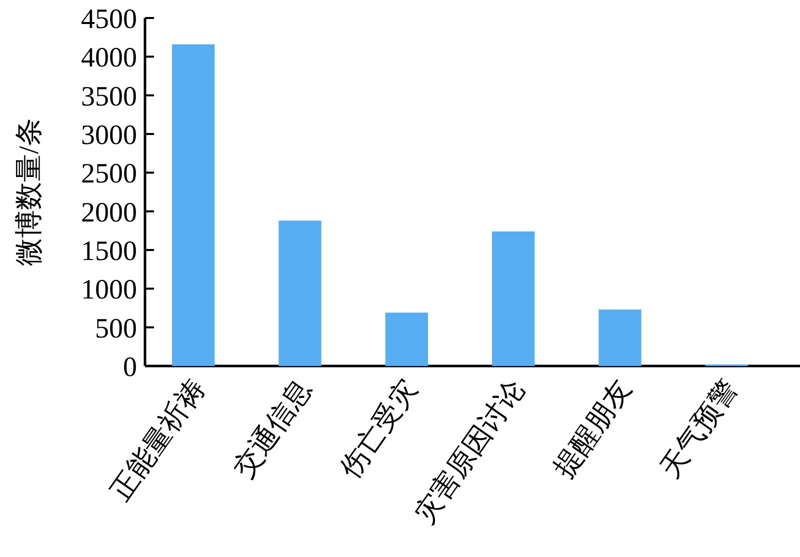 The height and width of the screenshot is (557, 800). Describe the element at coordinates (109, 212) in the screenshot. I see `y-tick-label: 2000` at that location.